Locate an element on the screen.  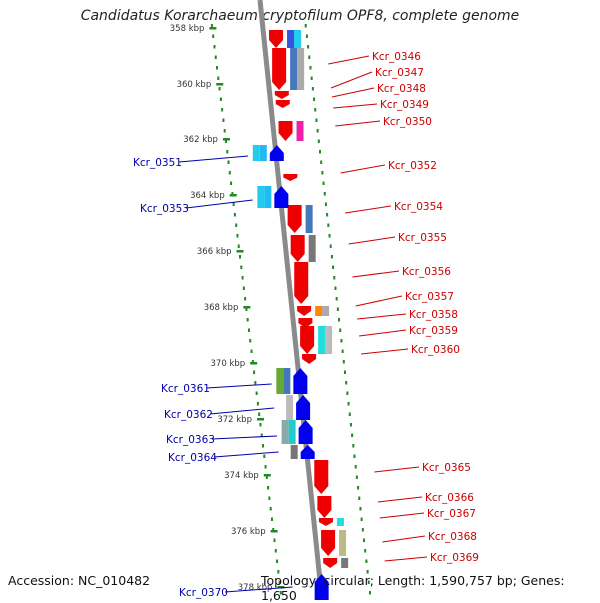
ruler-label: 366 kbp is located at coordinates (214, 252).